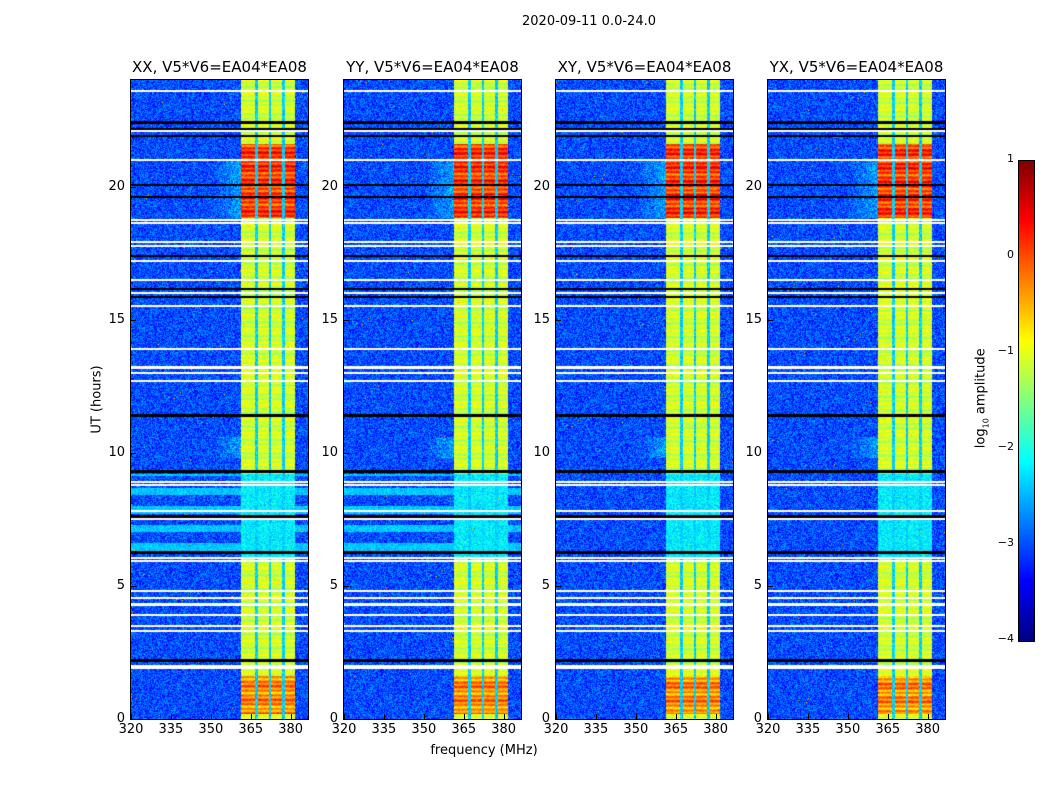  Describe the element at coordinates (97, 399) in the screenshot. I see `y-axis-label: UT (hours)` at that location.